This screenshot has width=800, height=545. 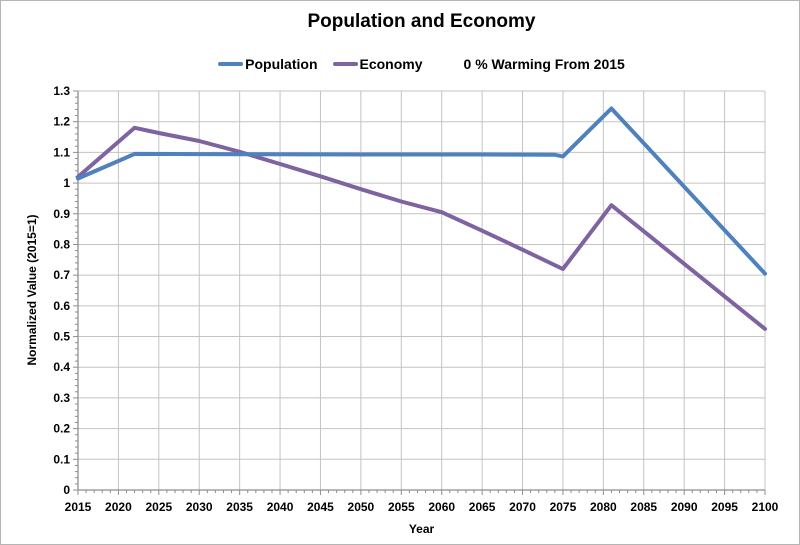 What do you see at coordinates (61, 152) in the screenshot?
I see `y-tick-label: 1.1` at bounding box center [61, 152].